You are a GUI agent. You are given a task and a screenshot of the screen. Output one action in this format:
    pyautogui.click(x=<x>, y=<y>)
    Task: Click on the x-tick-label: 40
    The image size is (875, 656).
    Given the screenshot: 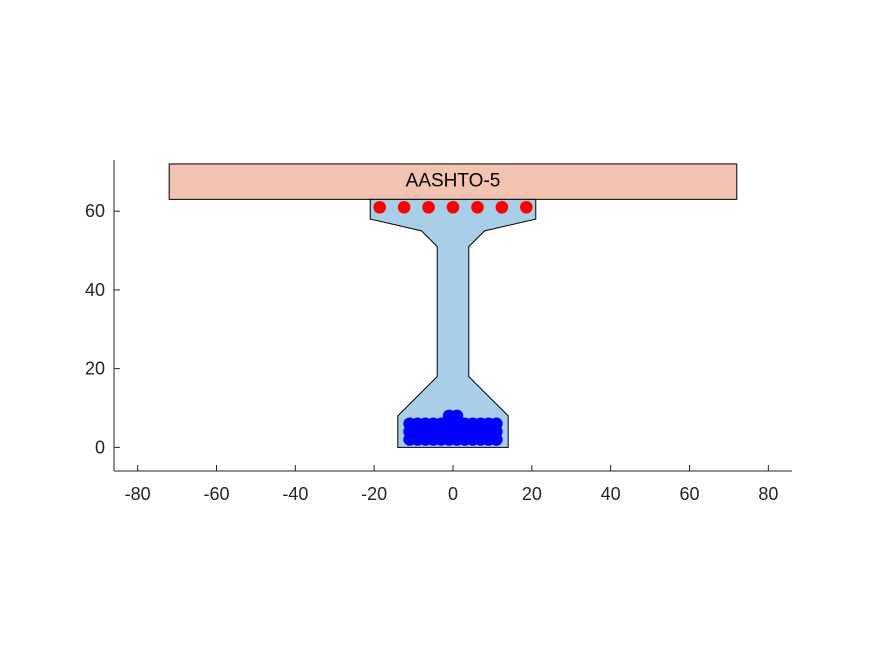 What is the action you would take?
    pyautogui.click(x=611, y=494)
    